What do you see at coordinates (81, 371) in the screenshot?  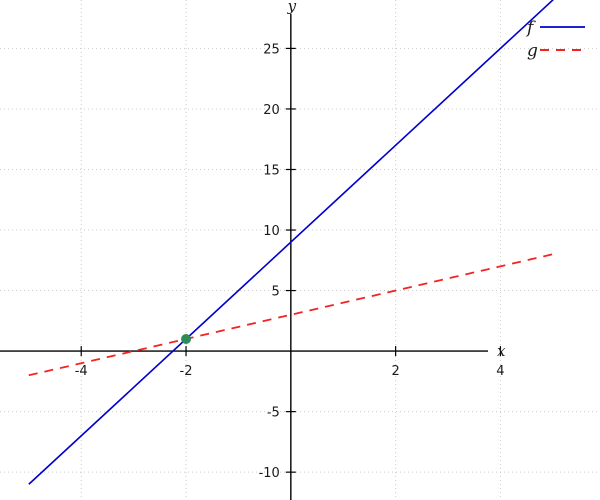 I see `x-tick-label: -4` at bounding box center [81, 371].